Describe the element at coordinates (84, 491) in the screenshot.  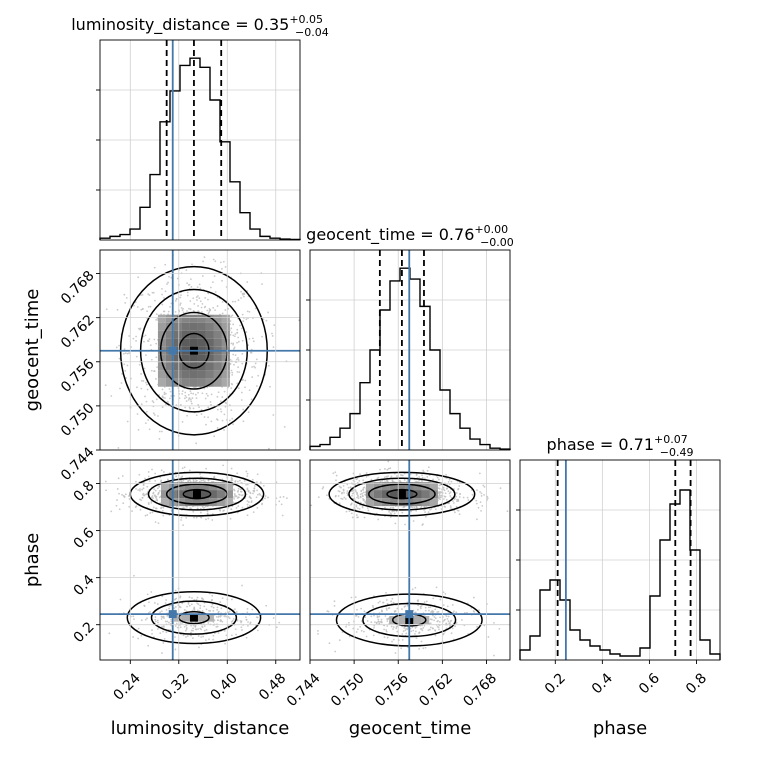
I see `y-tick-label: 0.8` at that location.